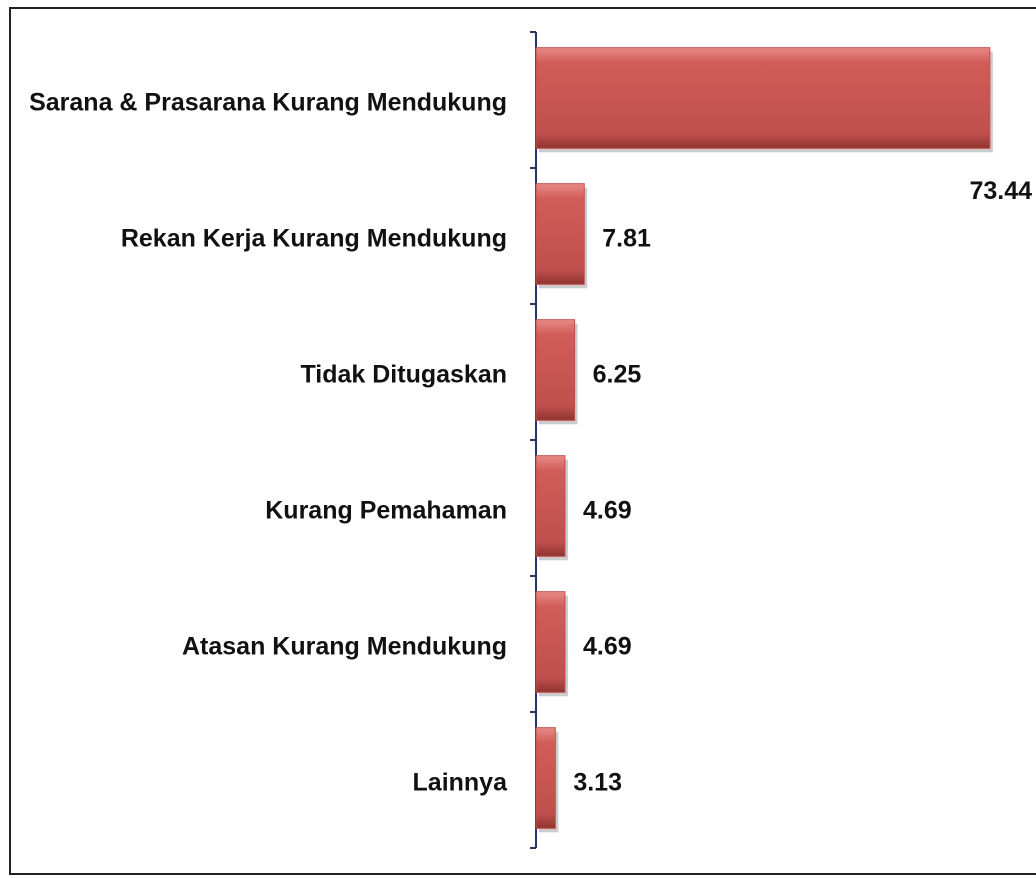 This screenshot has height=878, width=1036. What do you see at coordinates (344, 647) in the screenshot?
I see `category-label: Atasan Kurang Mendukung` at bounding box center [344, 647].